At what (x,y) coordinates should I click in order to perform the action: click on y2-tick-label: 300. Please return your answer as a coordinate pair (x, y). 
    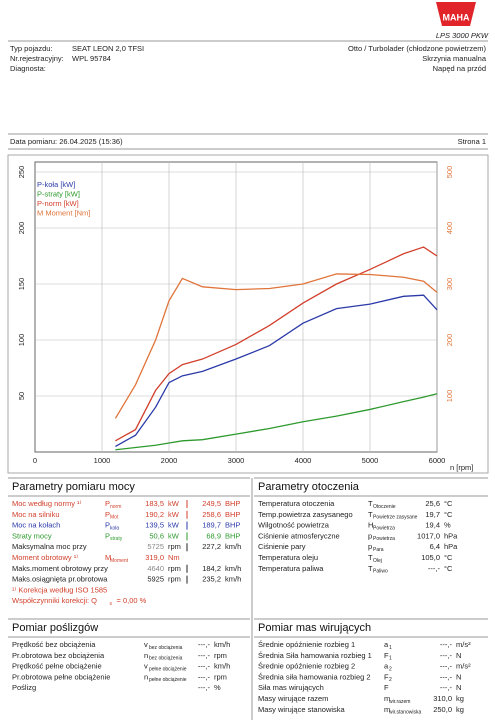
    Looking at the image, I should click on (449, 284).